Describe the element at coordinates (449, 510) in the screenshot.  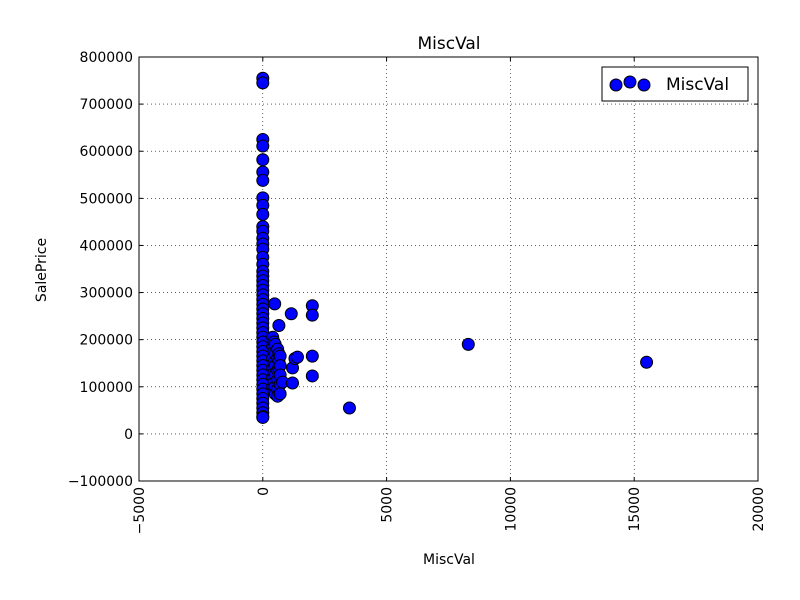
I see `x-tick-labels: −5000 0 5000 10000 15000 20000` at that location.